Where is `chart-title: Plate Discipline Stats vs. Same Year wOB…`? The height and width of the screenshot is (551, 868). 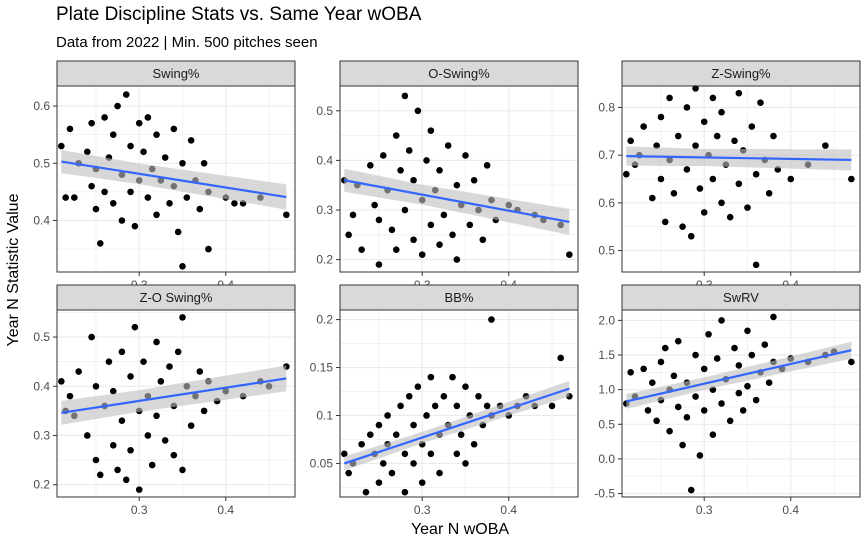
chart-title: Plate Discipline Stats vs. Same Year wOB… is located at coordinates (239, 14).